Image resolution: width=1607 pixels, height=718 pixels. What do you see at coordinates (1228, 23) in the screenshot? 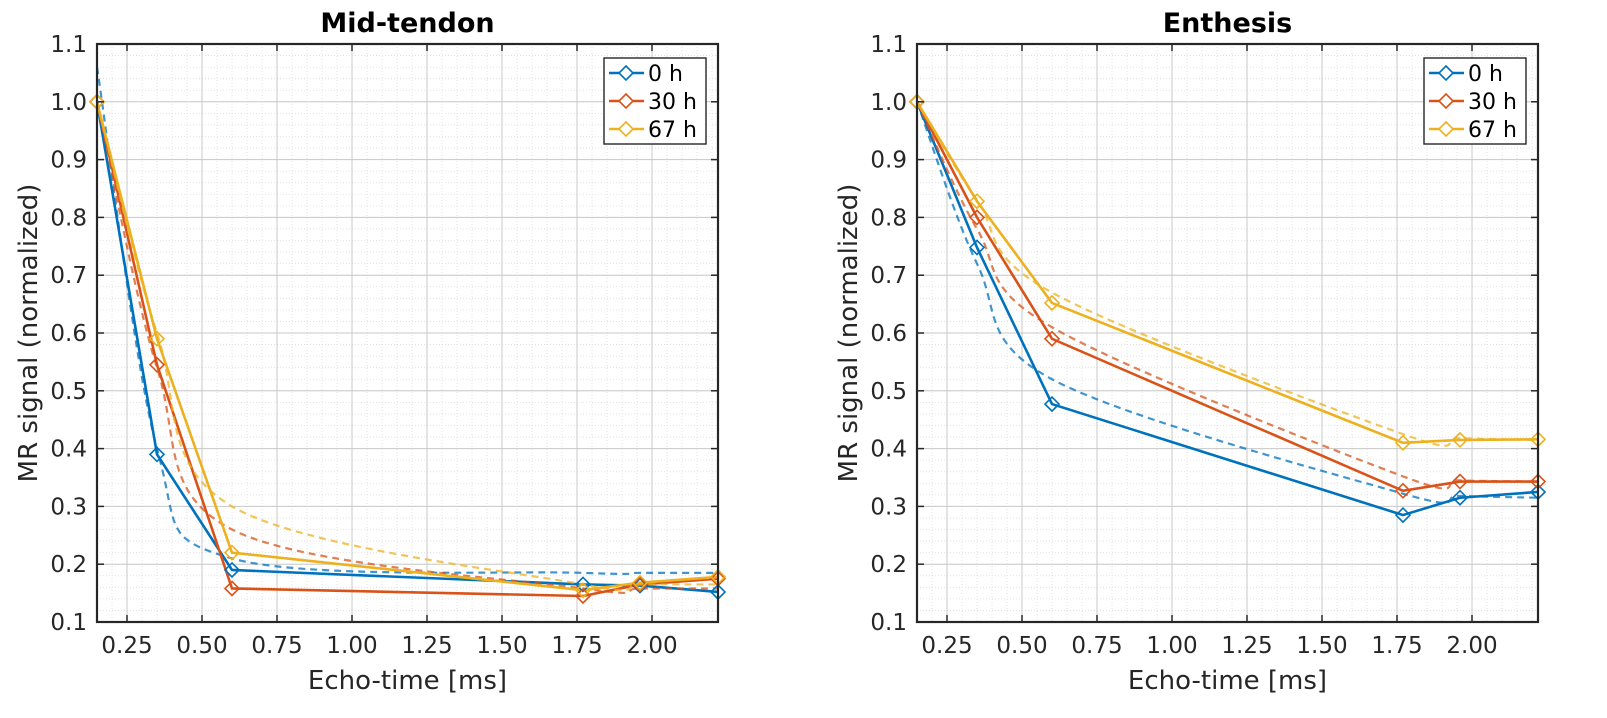
I see `chart-title: Enthesis` at bounding box center [1228, 23].